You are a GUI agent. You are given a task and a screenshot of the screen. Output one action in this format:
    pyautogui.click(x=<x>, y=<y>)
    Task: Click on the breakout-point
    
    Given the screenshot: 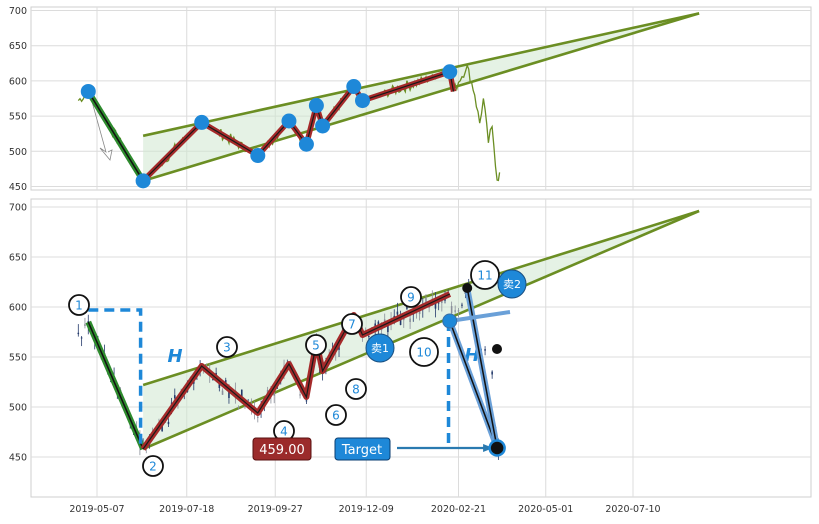 What is the action you would take?
    pyautogui.click(x=450, y=321)
    